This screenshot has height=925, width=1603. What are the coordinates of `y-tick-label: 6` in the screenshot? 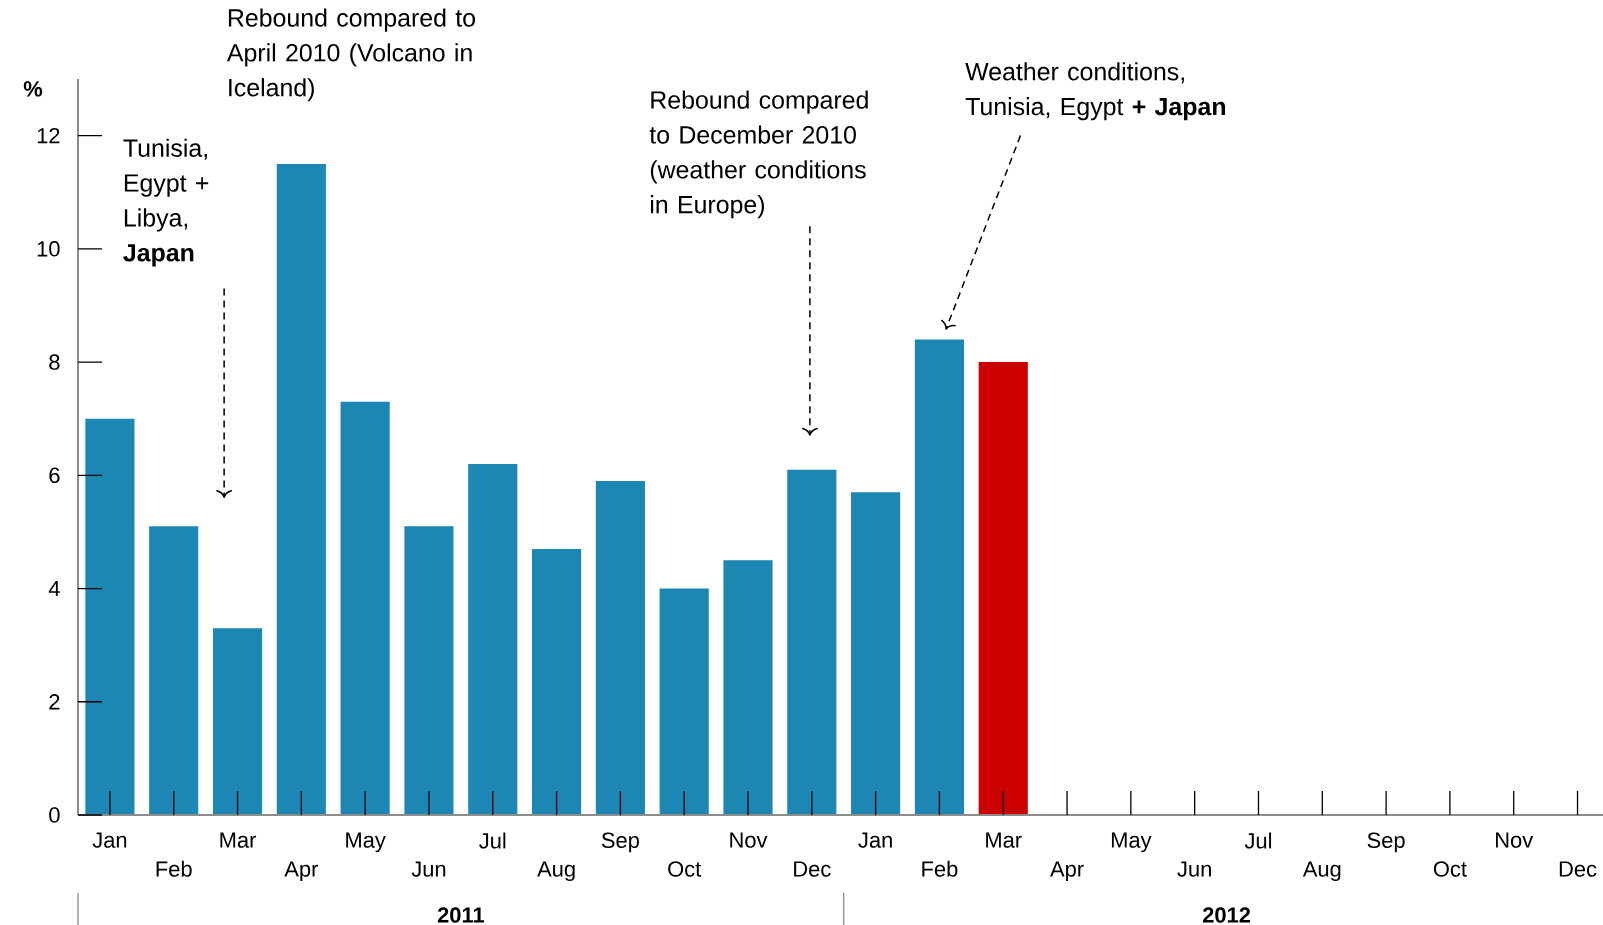 It's located at (54, 475).